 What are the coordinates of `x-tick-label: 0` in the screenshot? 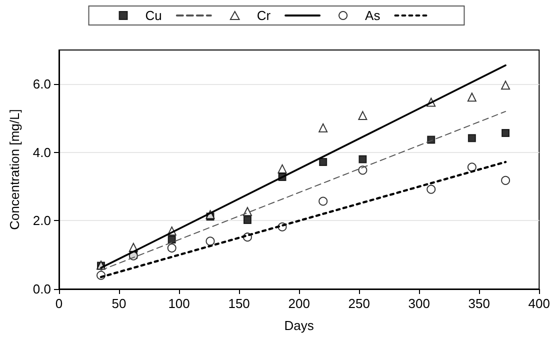 It's located at (59, 303).